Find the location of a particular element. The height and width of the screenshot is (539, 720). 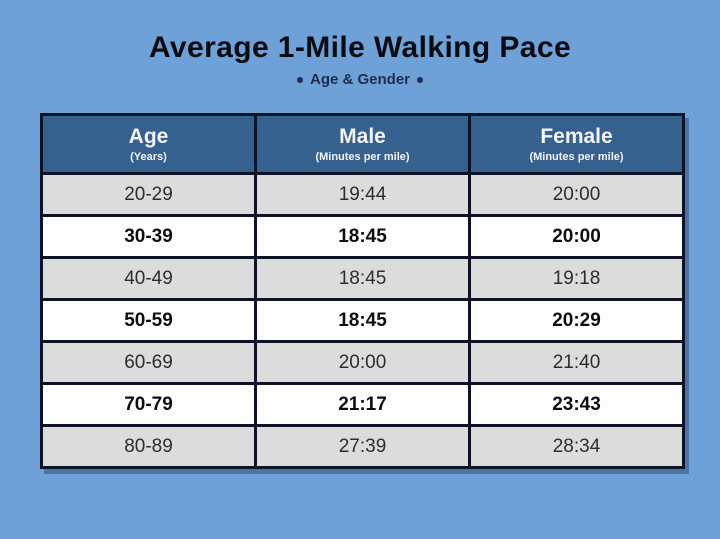

table-row: 20-29 19:44 20:00 is located at coordinates (362, 194).